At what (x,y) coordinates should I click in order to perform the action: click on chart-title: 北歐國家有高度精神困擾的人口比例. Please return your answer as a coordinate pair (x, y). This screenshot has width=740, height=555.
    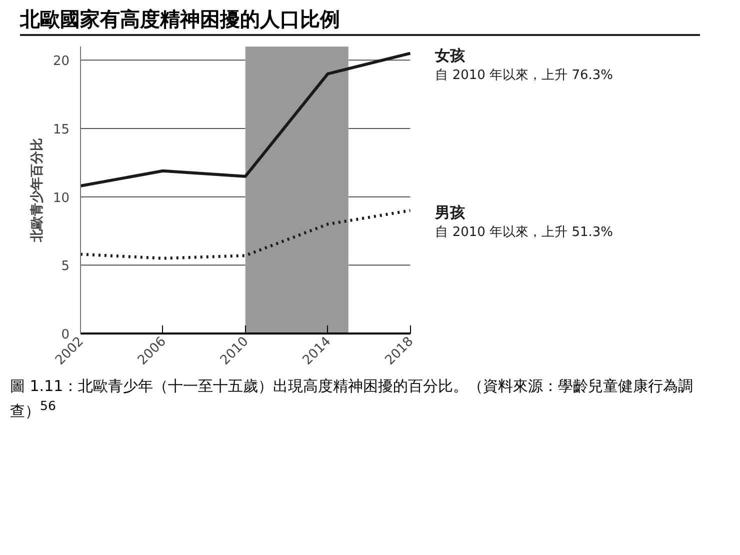
    Looking at the image, I should click on (180, 19).